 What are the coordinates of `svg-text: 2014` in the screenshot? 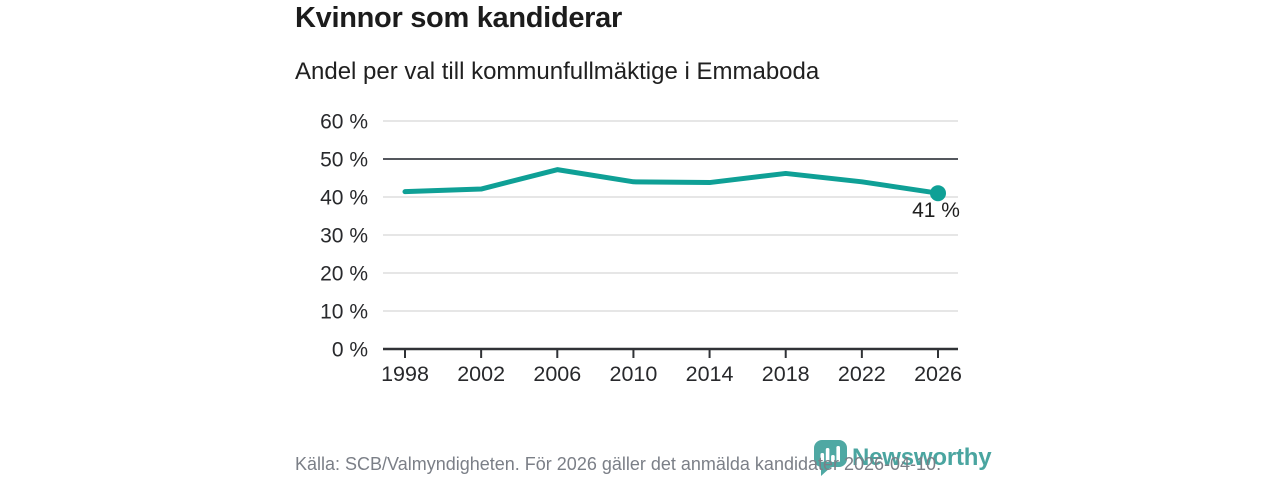 It's located at (710, 374).